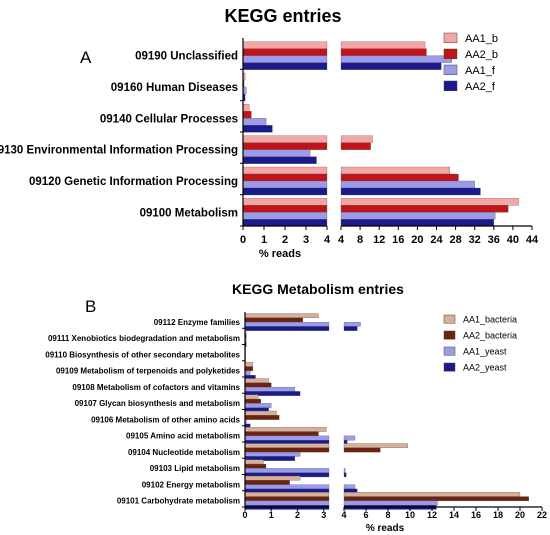 This screenshot has width=550, height=535. Describe the element at coordinates (280, 254) in the screenshot. I see `x-axis-label: % reads` at that location.